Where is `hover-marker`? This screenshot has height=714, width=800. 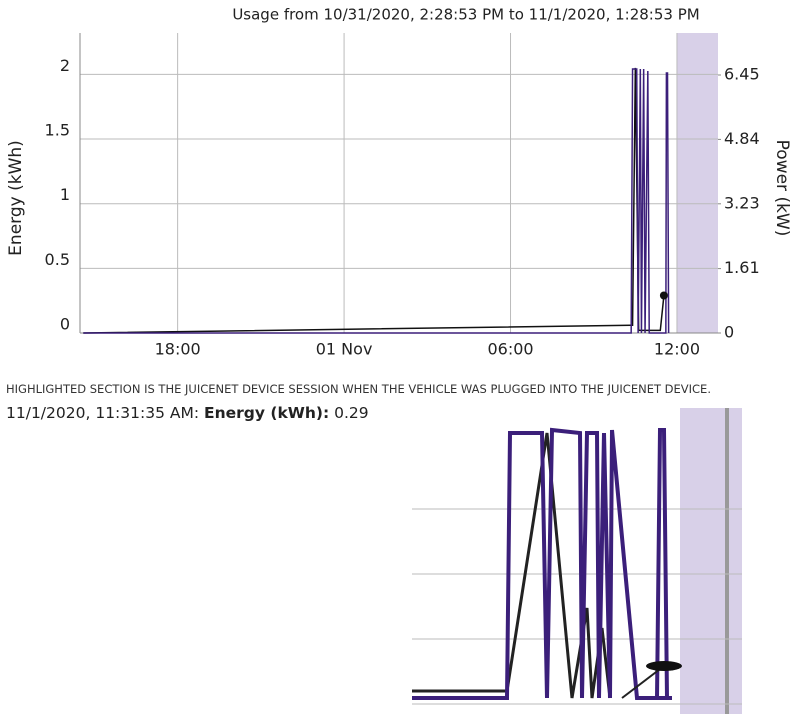
hover-marker is located at coordinates (663, 295).